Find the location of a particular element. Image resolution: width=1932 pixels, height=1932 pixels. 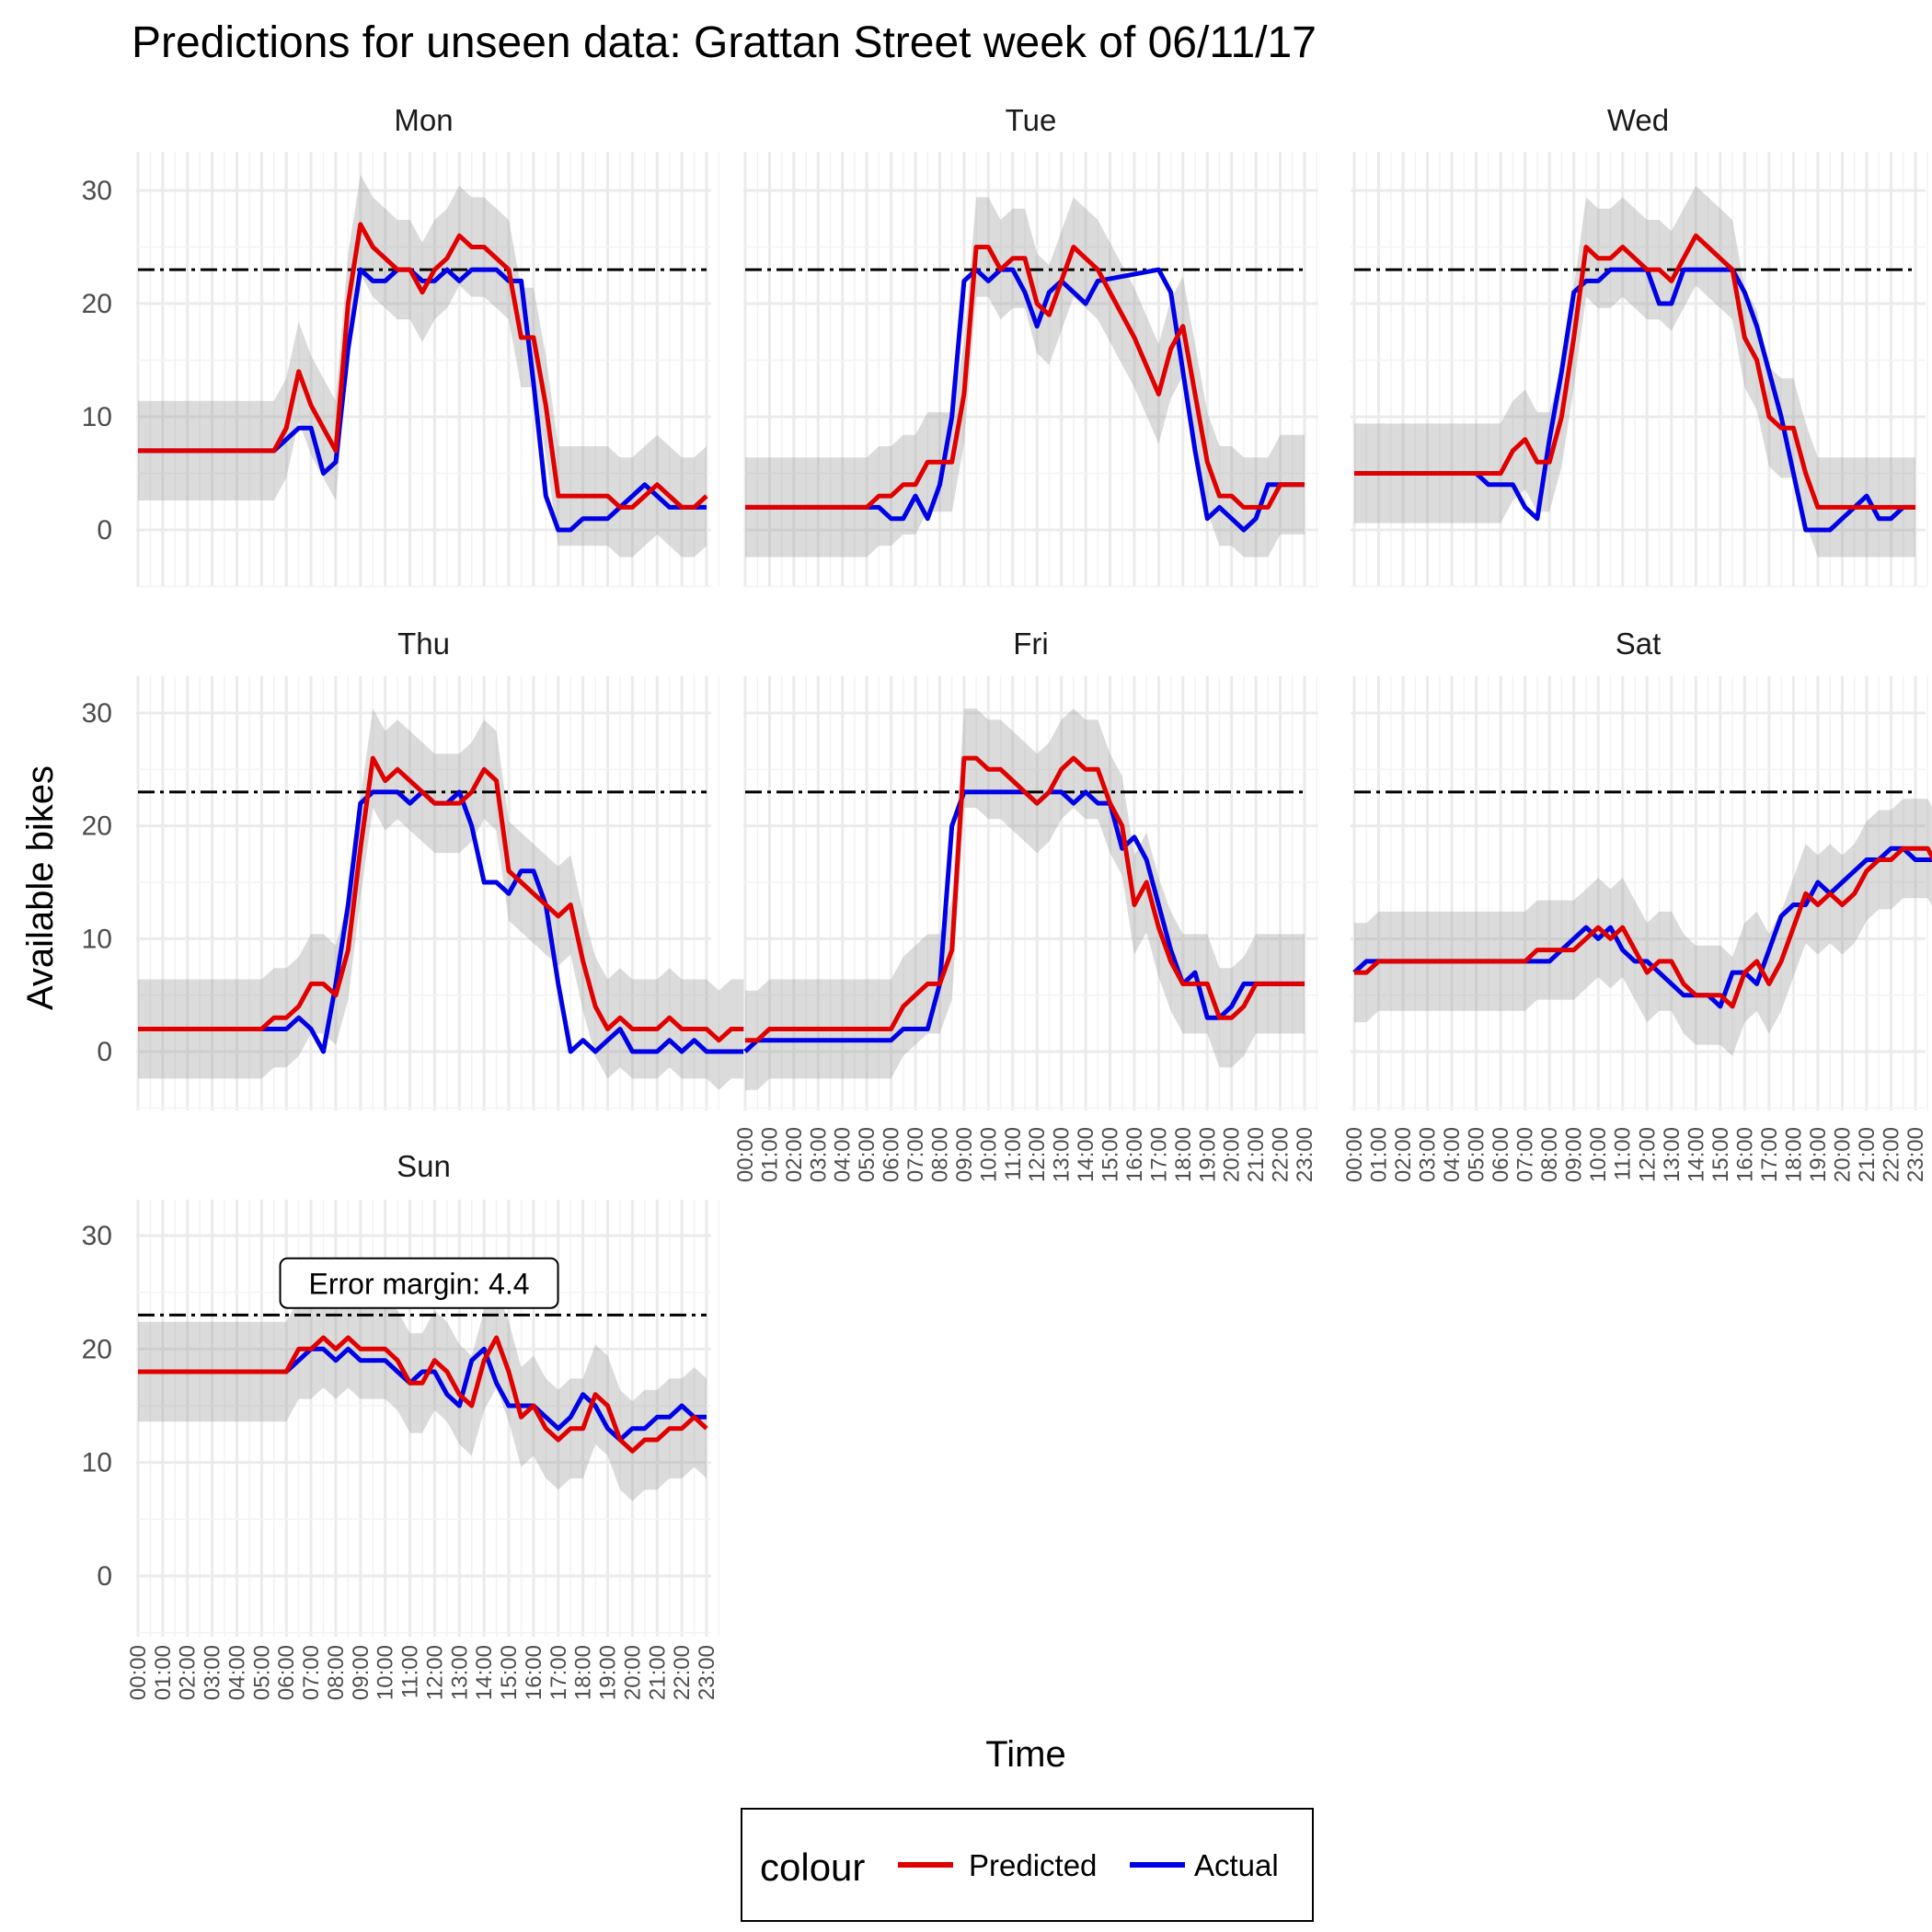

gridlines-sun is located at coordinates (428, 1418).